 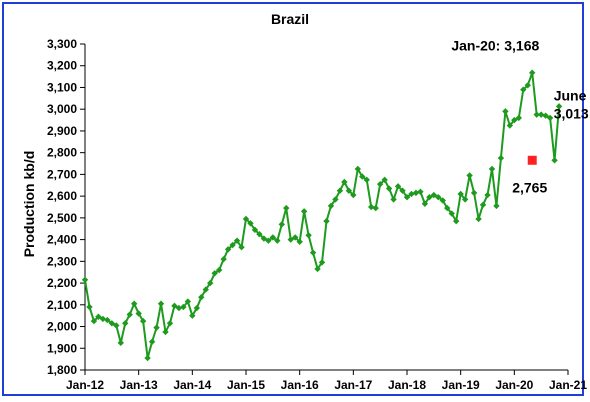 I want to click on y-tick-label: 2,400, so click(x=62, y=240).